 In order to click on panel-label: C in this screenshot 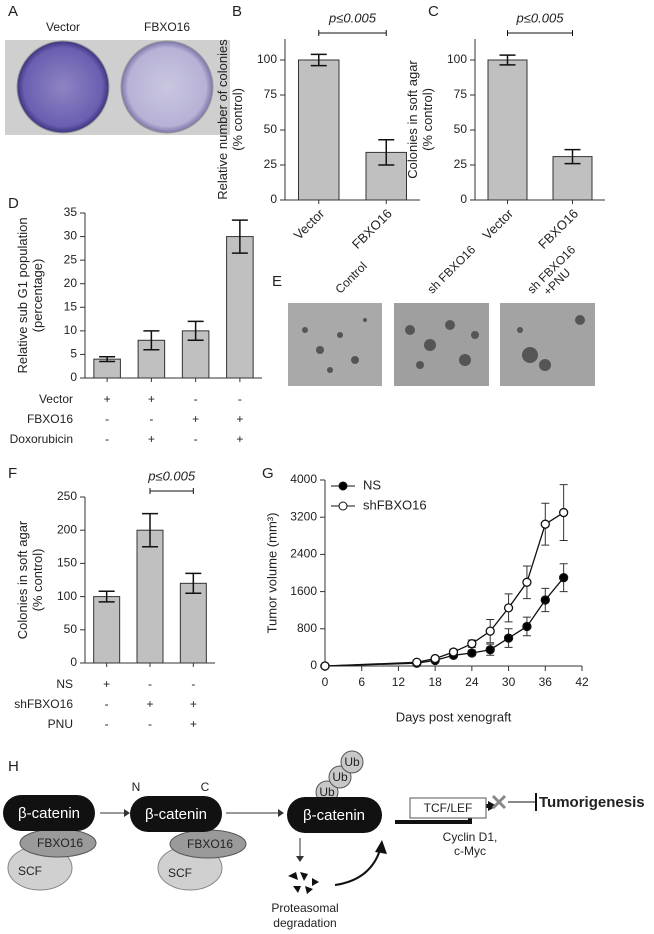, I will do `click(433, 11)`.